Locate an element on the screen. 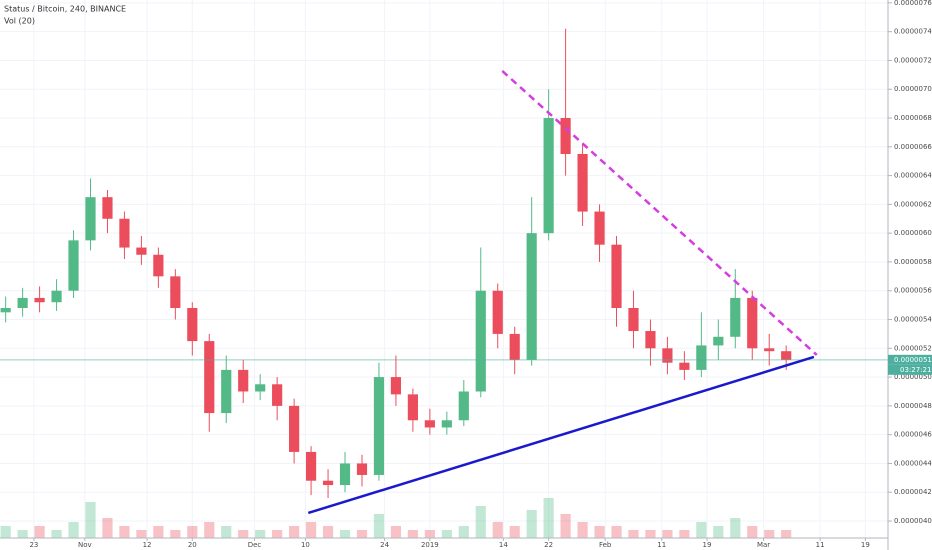  x-tick-label: 22 is located at coordinates (548, 545).